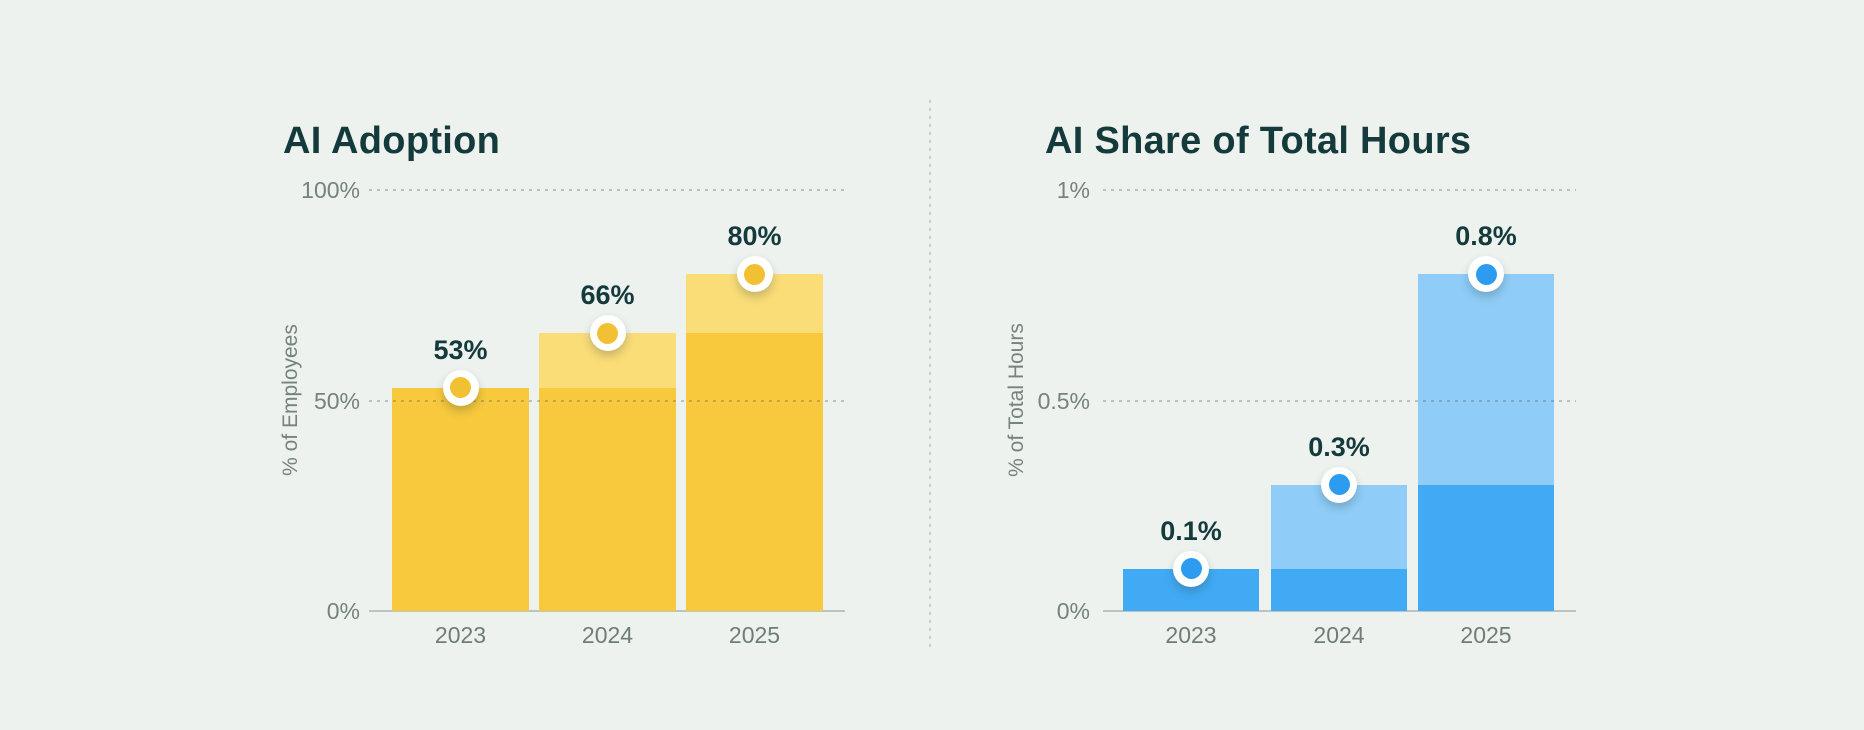  What do you see at coordinates (607, 190) in the screenshot?
I see `gridline-100%` at bounding box center [607, 190].